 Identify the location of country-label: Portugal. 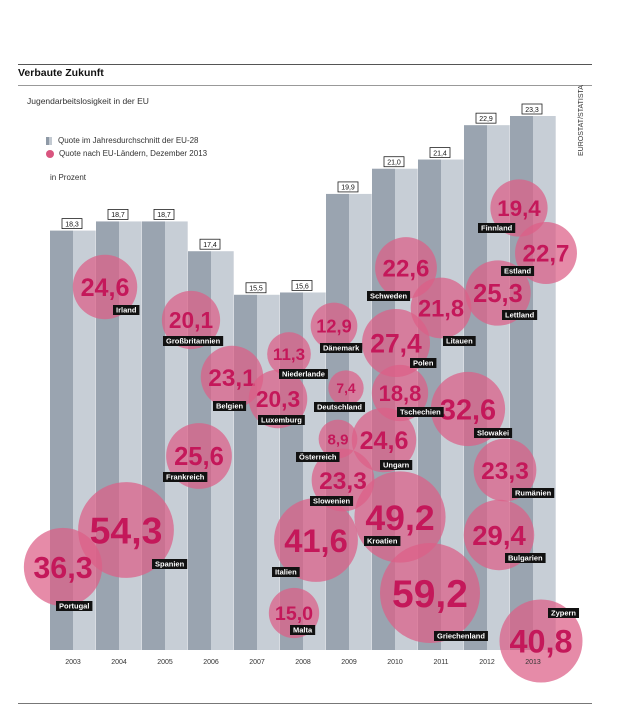
(74, 606).